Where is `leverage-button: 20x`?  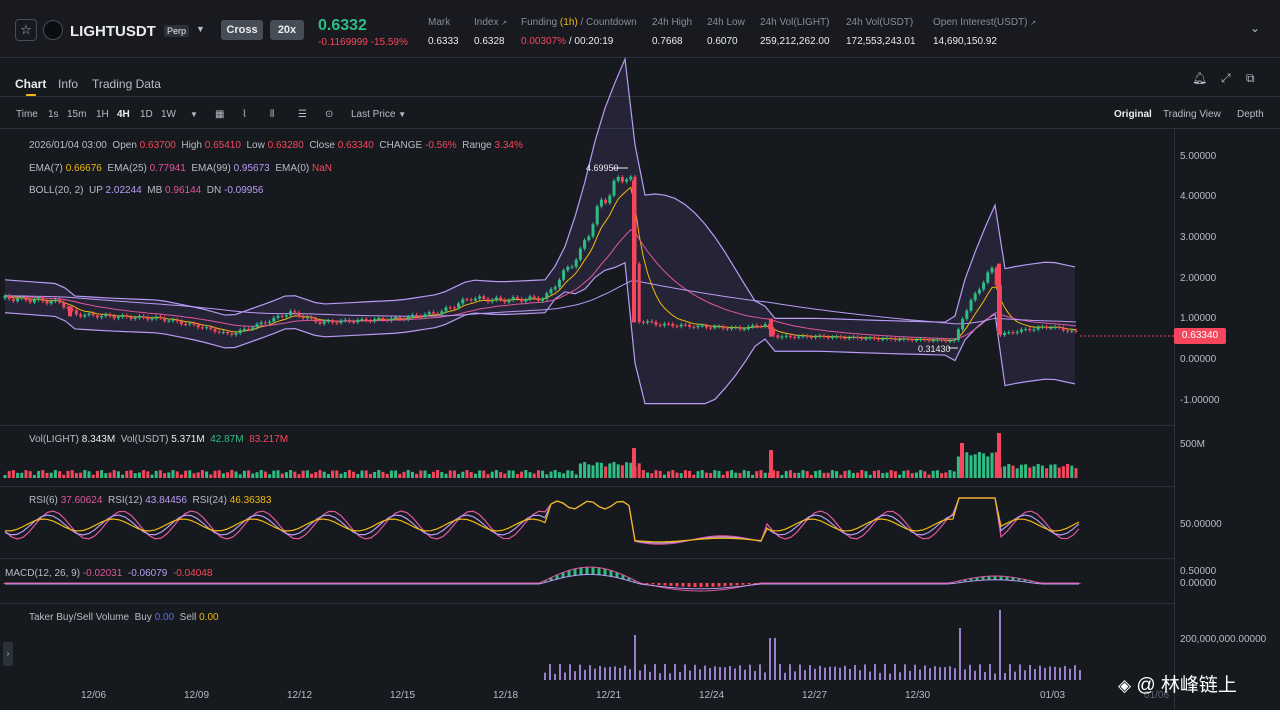
leverage-button: 20x is located at coordinates (287, 30).